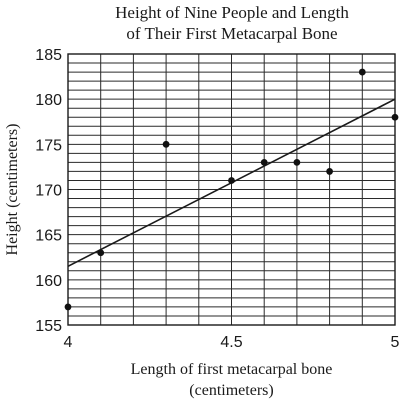 The height and width of the screenshot is (406, 400). What do you see at coordinates (231, 390) in the screenshot?
I see `x-axis-label-line-2: (centimeters)` at bounding box center [231, 390].